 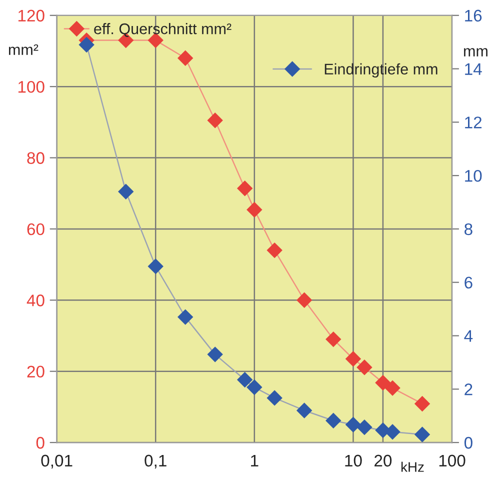 I want to click on y2-tick-label: 14, so click(x=473, y=69).